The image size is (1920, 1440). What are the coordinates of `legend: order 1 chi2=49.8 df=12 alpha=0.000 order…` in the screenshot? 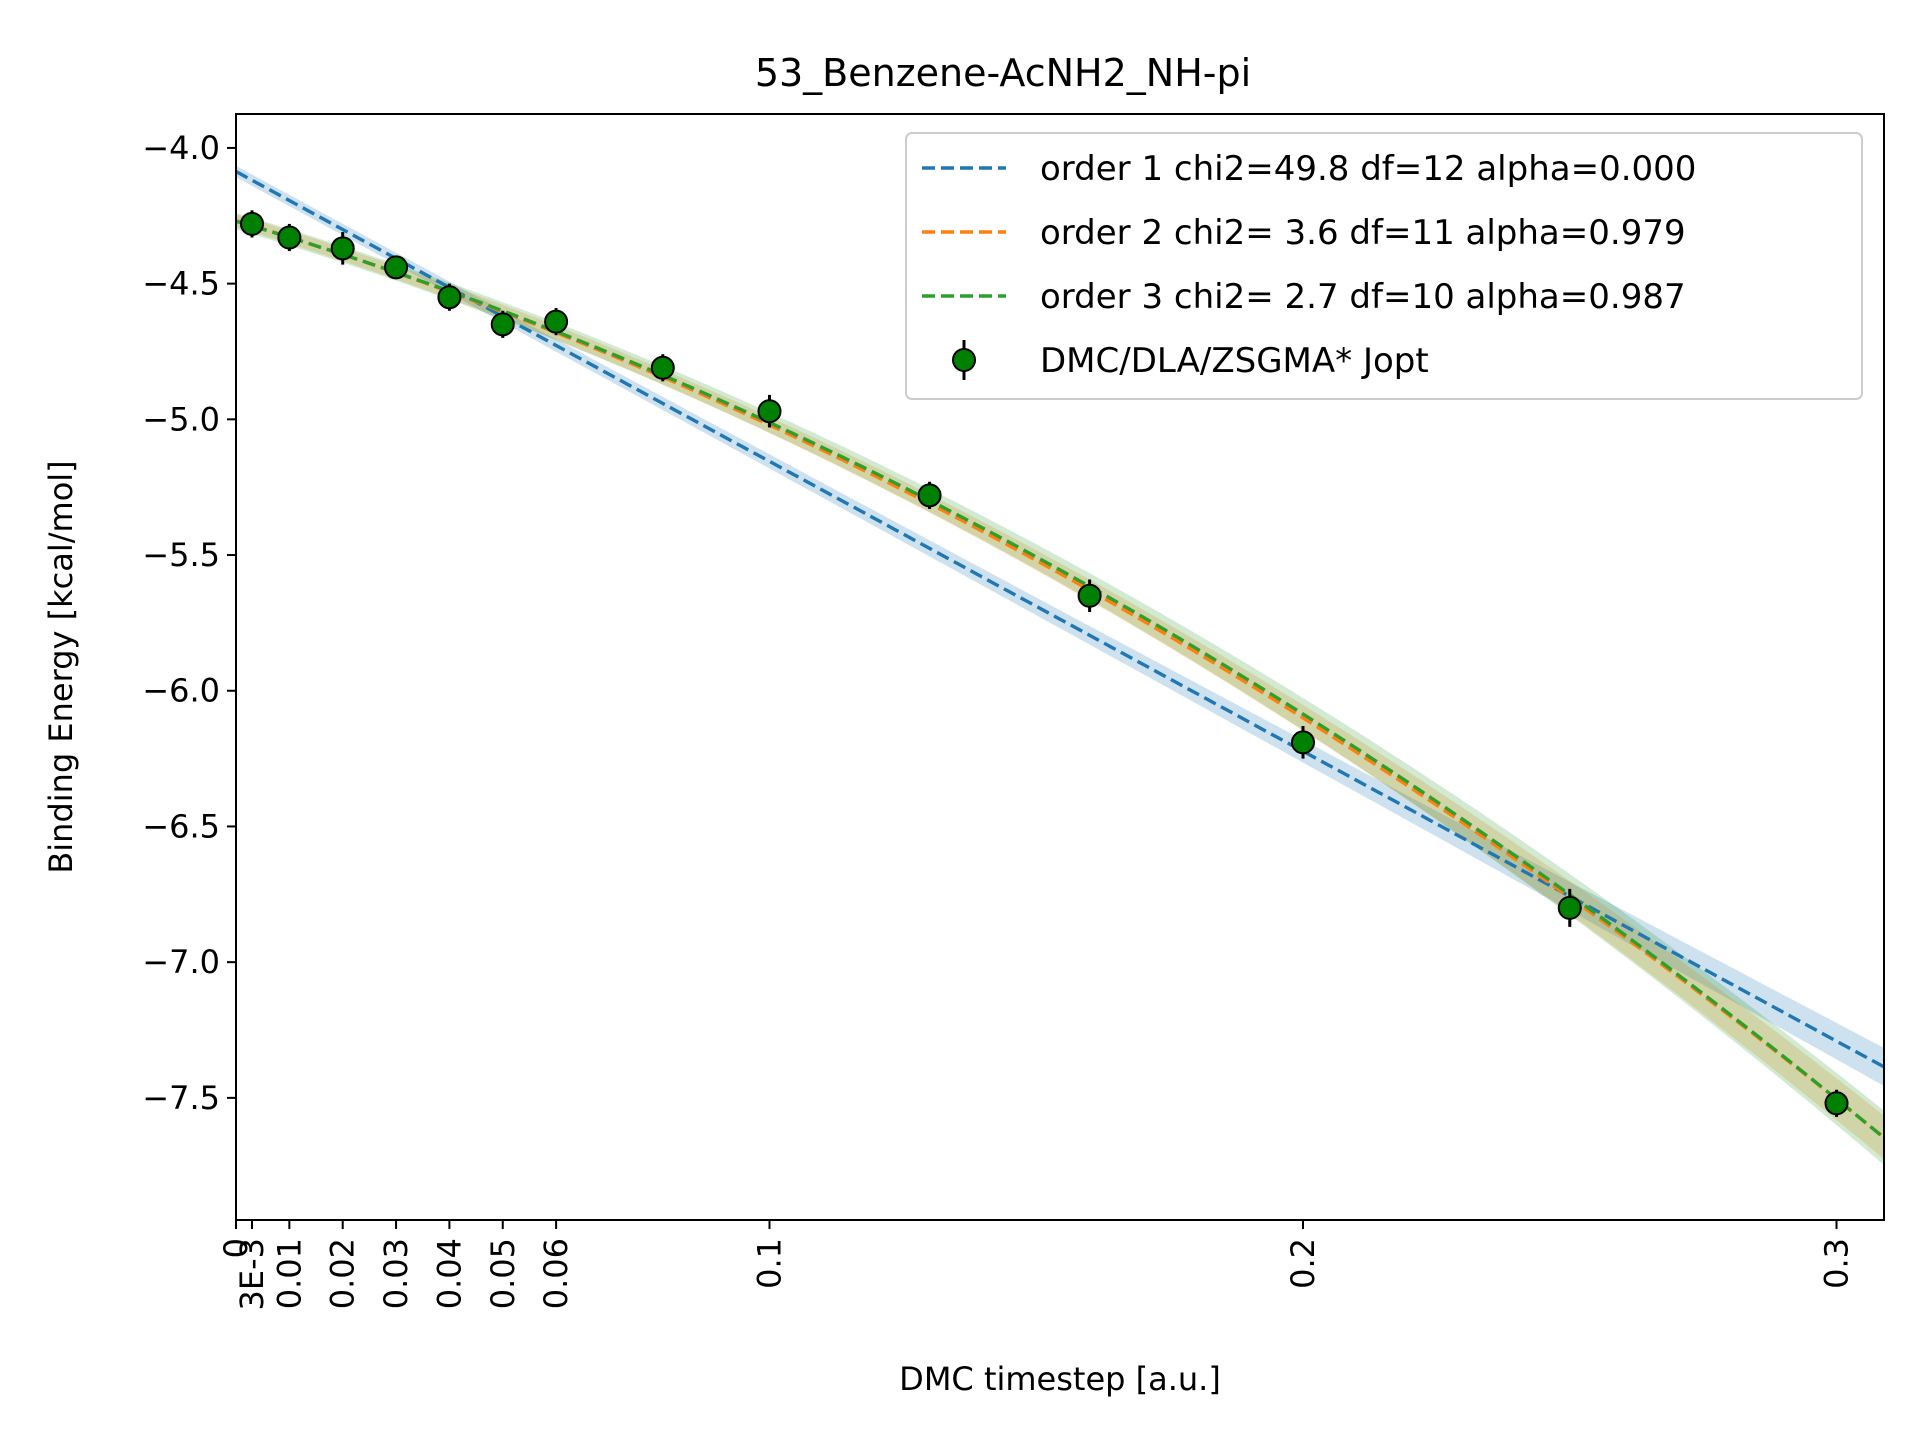 It's located at (1384, 266).